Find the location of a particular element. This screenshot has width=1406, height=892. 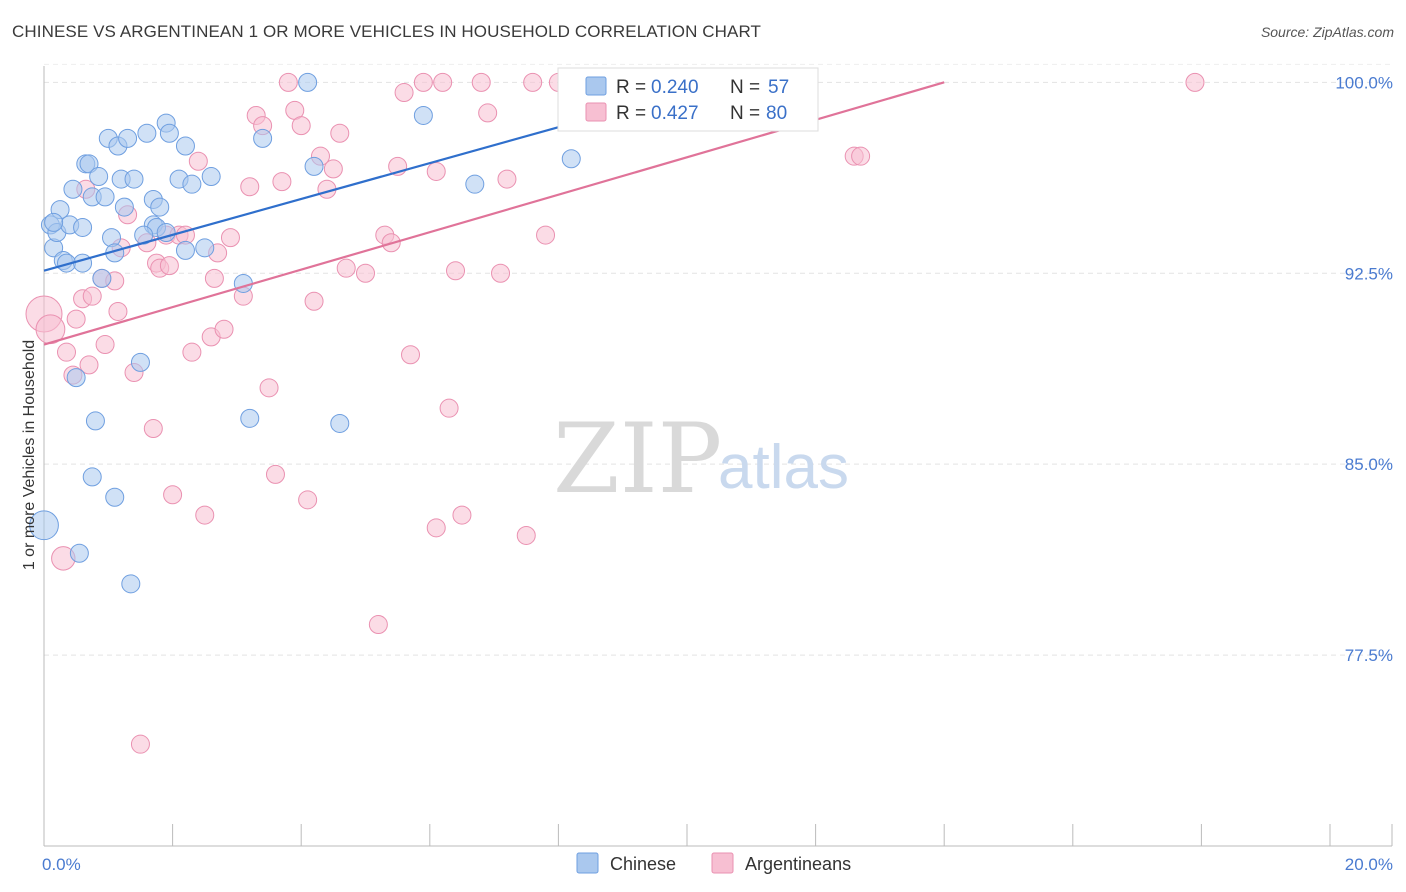

watermark-atlas-text: atlas is located at coordinates (783, 467).